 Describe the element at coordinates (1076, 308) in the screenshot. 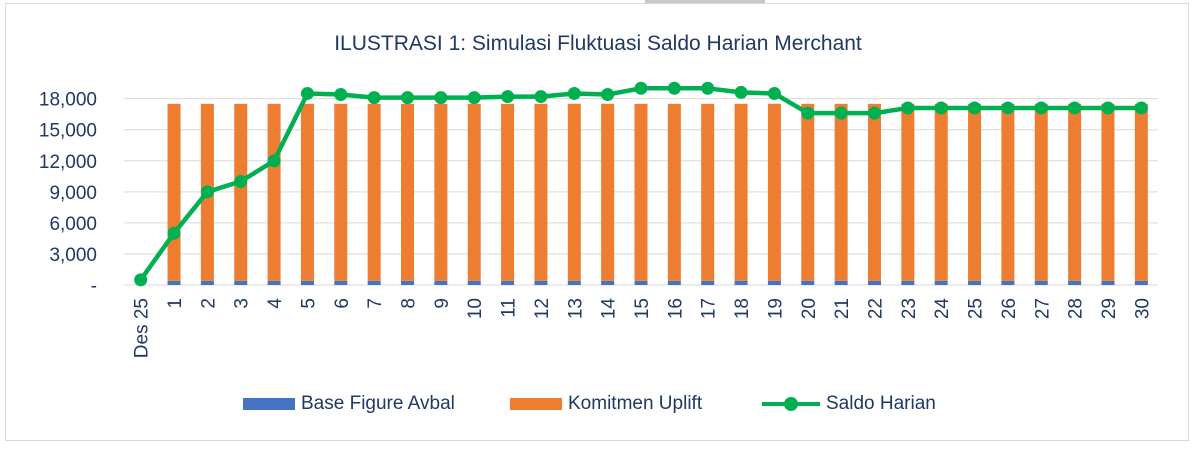

I see `x-tick-label: 28` at that location.